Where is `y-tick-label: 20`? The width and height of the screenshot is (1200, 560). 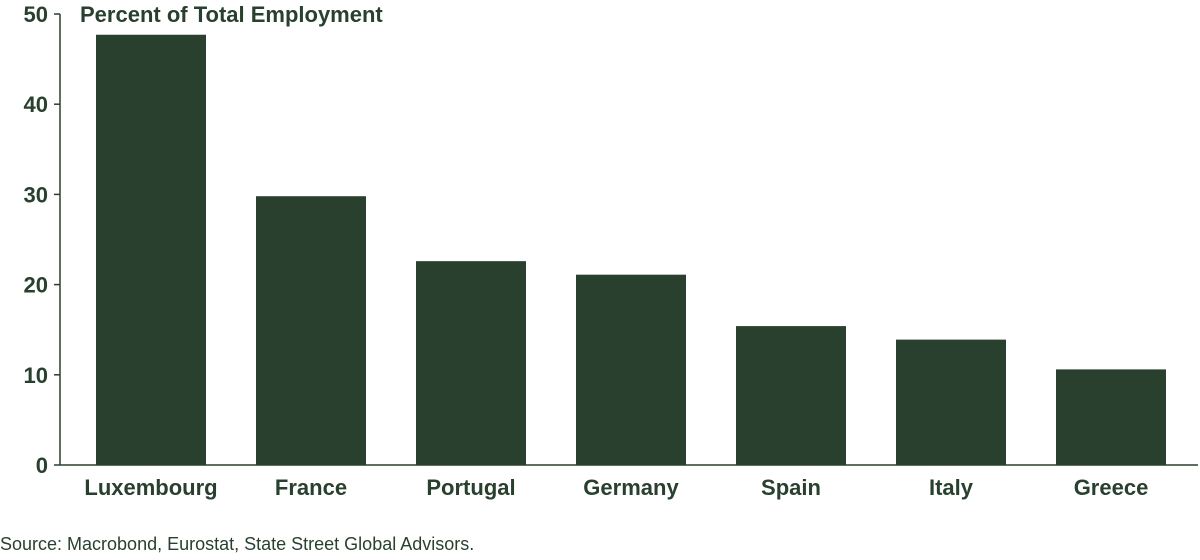 y-tick-label: 20 is located at coordinates (36, 285).